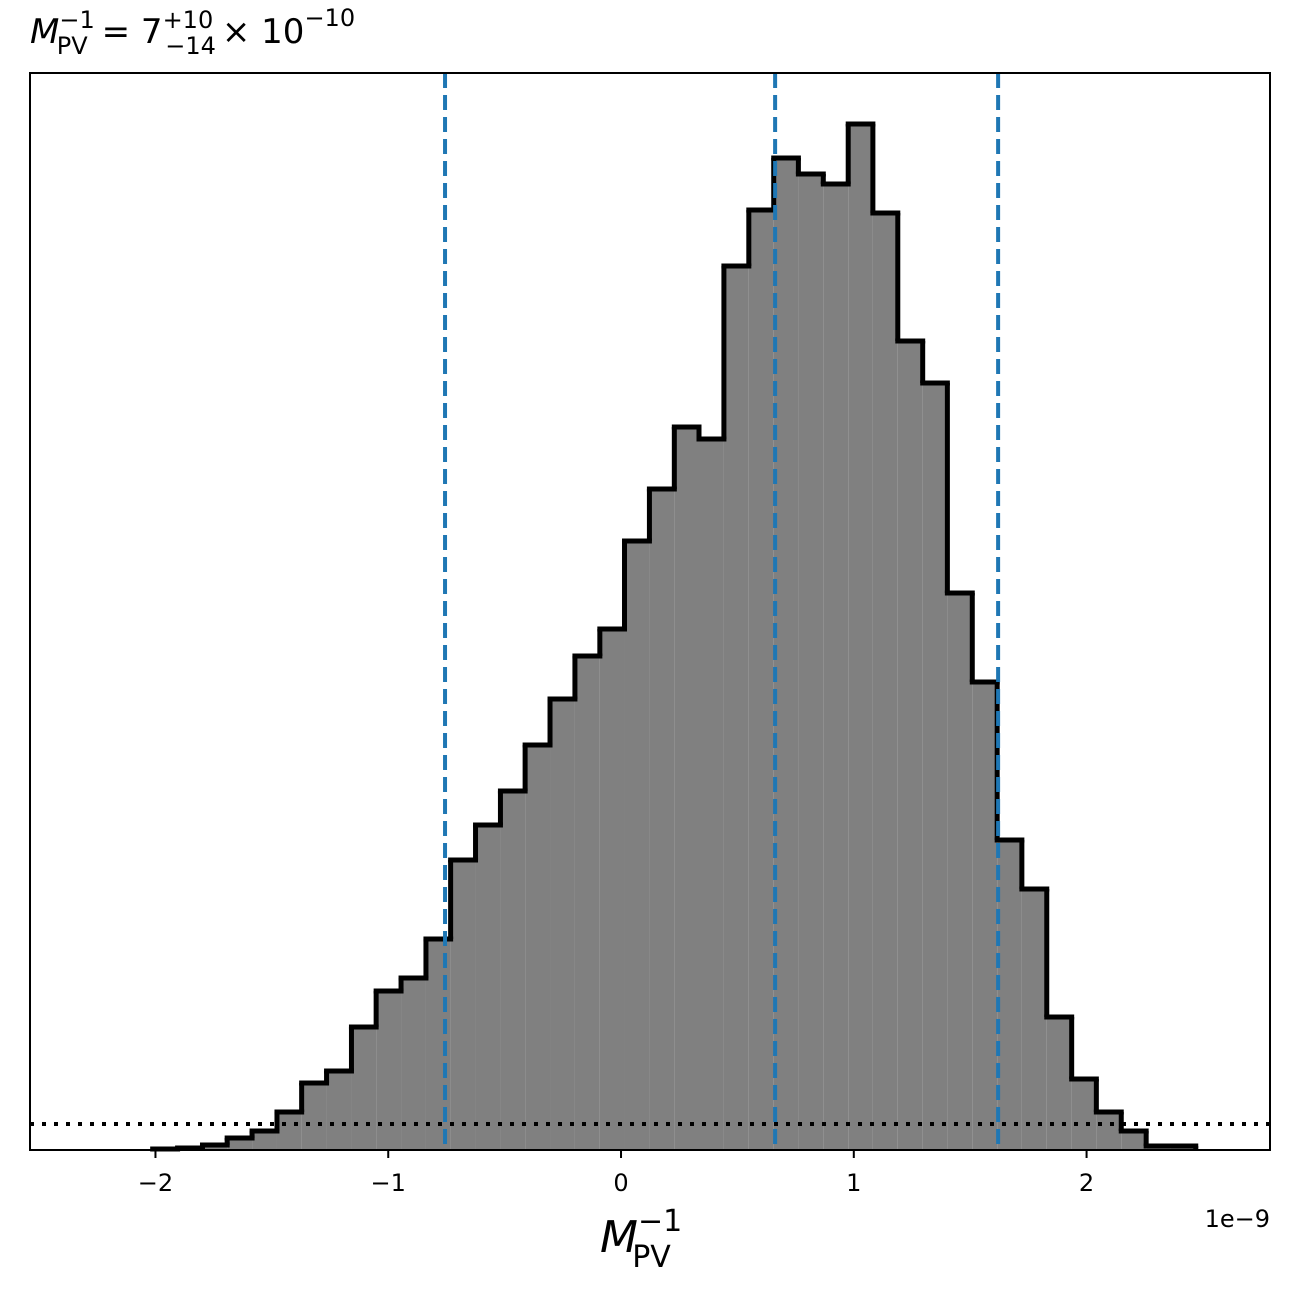 This screenshot has width=1289, height=1293. I want to click on x-tick-label: 1, so click(853, 1183).